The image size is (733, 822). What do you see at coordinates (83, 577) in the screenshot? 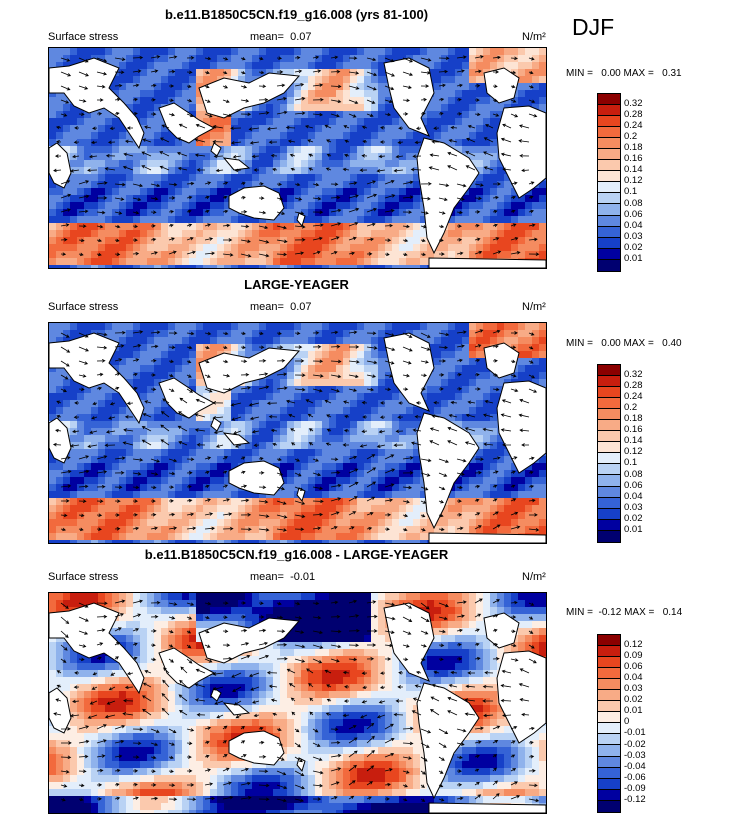
I see `panel-3-variable: Surface stress` at bounding box center [83, 577].